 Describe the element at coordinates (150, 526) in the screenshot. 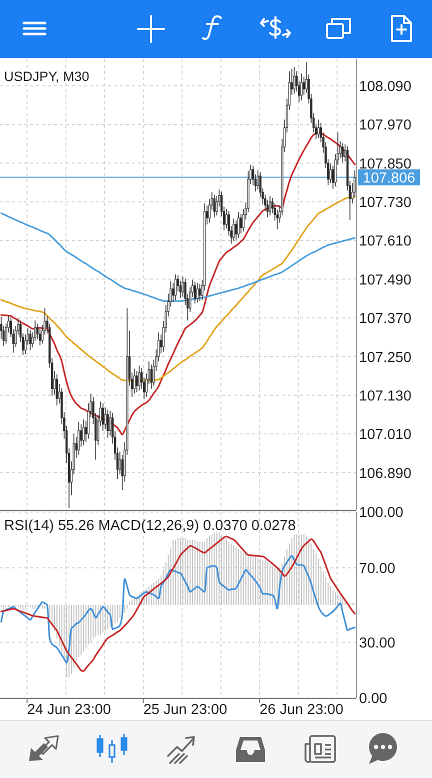

I see `chart-title: RSI(14) 55.26 MACD(12,26,9) 0.0370 0.0278` at that location.